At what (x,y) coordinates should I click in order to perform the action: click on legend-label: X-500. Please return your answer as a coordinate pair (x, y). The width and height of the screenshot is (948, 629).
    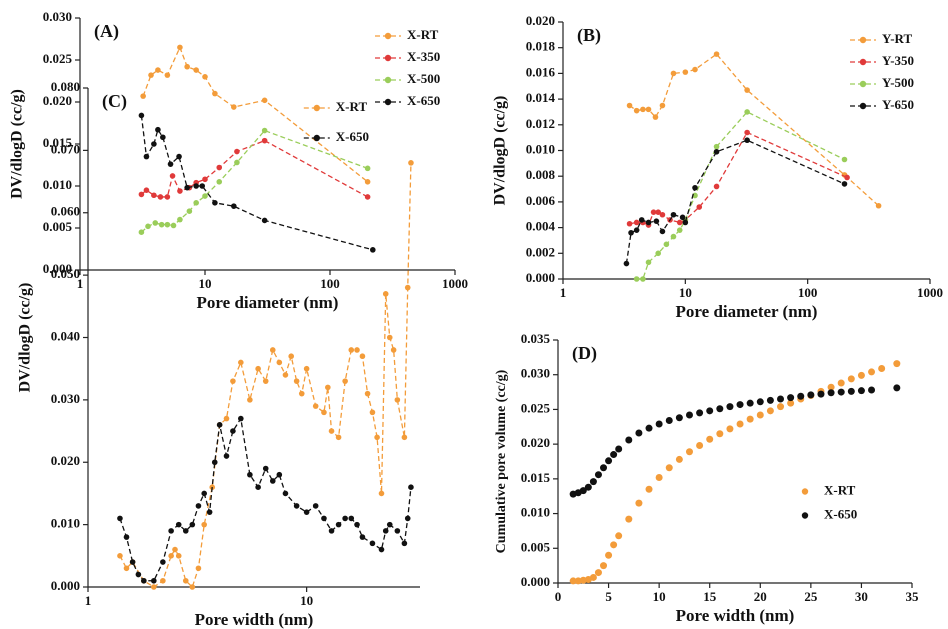
    Looking at the image, I should click on (423, 78).